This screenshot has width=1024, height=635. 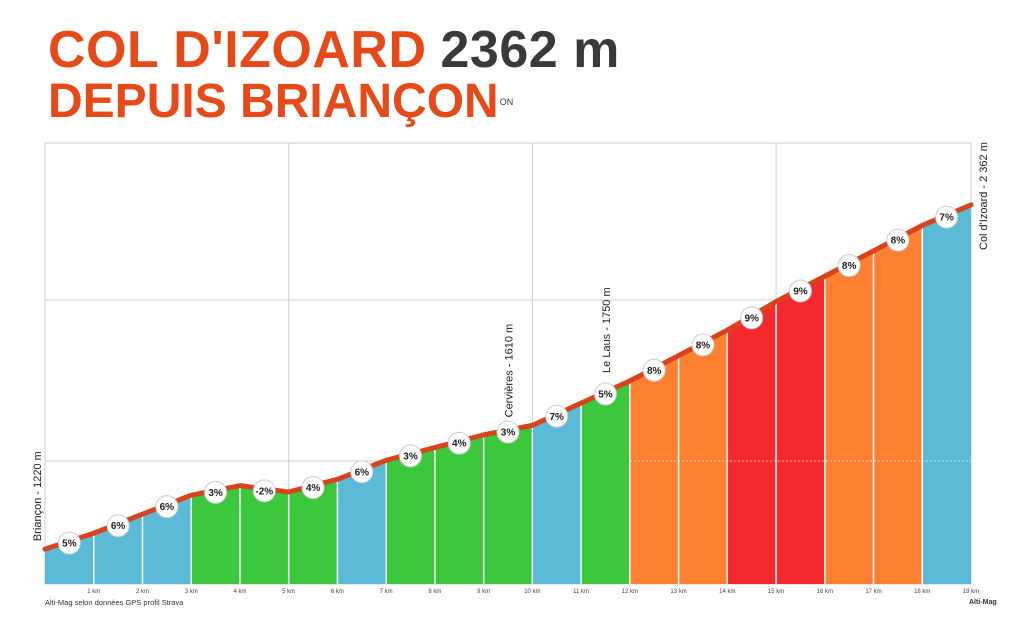 I want to click on x-tick-label: 14 km, so click(x=727, y=592).